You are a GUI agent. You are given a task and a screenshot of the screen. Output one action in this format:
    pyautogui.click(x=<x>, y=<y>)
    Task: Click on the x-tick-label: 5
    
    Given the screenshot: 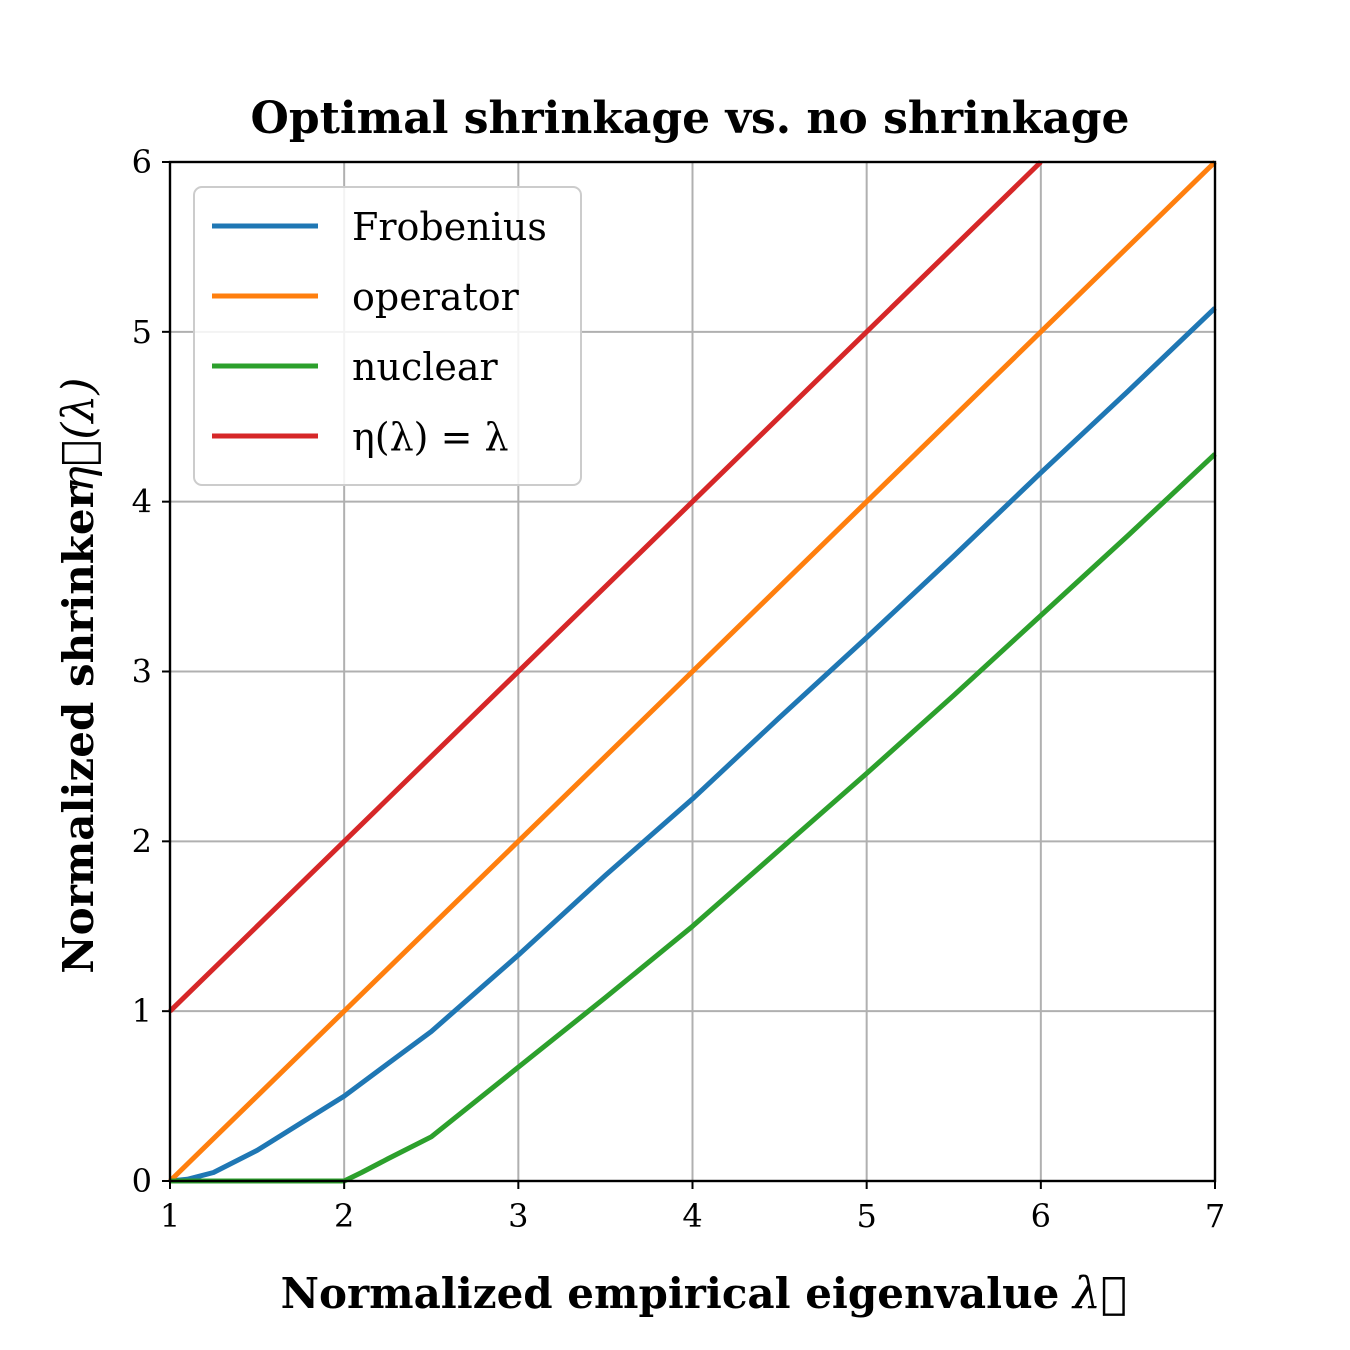 What is the action you would take?
    pyautogui.click(x=866, y=1216)
    